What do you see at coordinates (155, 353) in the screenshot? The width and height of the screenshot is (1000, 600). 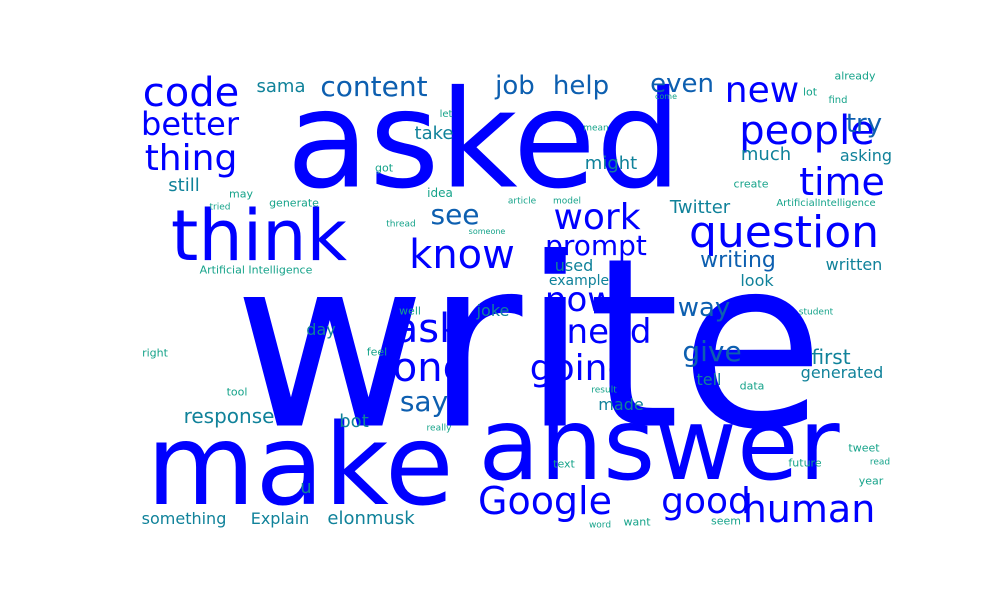 I see `word-right: right` at bounding box center [155, 353].